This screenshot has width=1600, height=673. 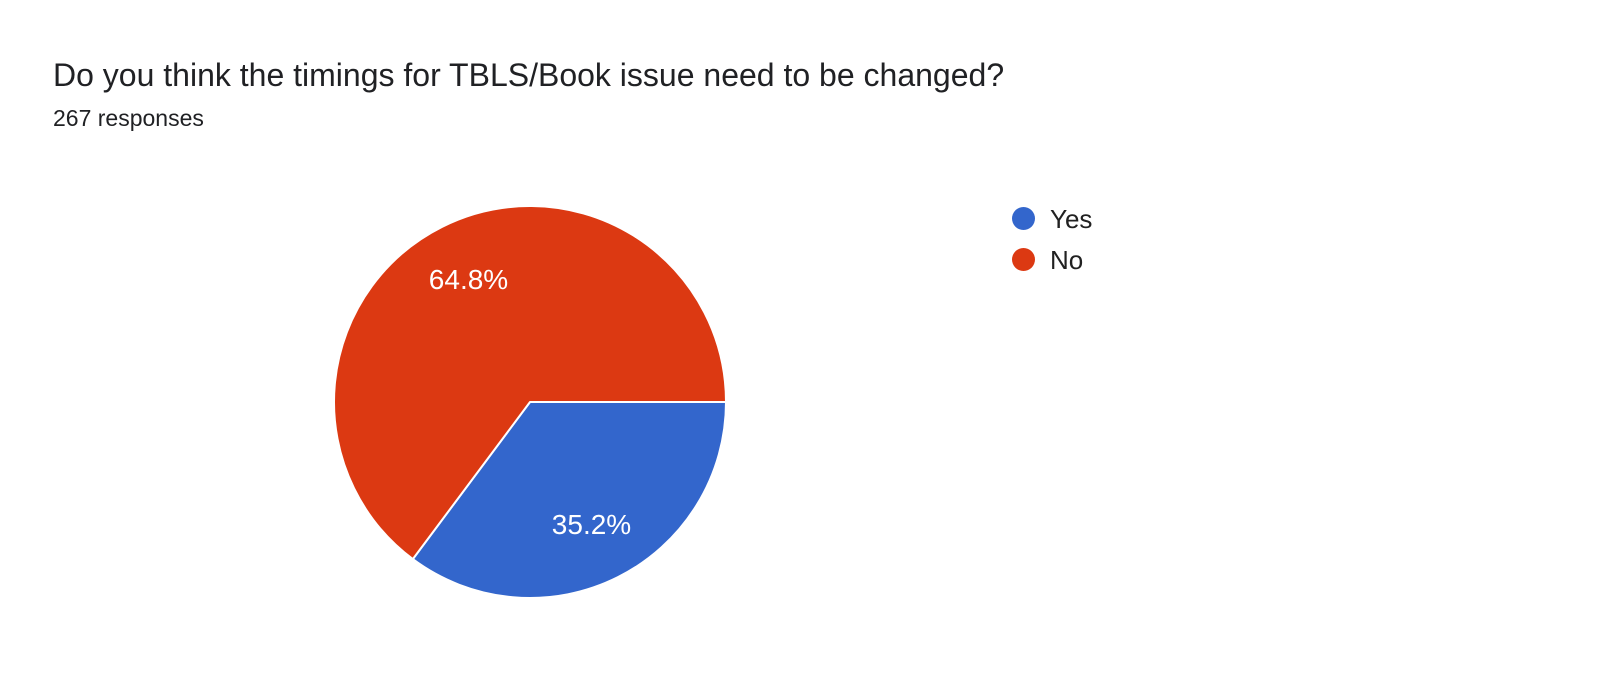 What do you see at coordinates (468, 279) in the screenshot?
I see `slice-label-no: 64.8%` at bounding box center [468, 279].